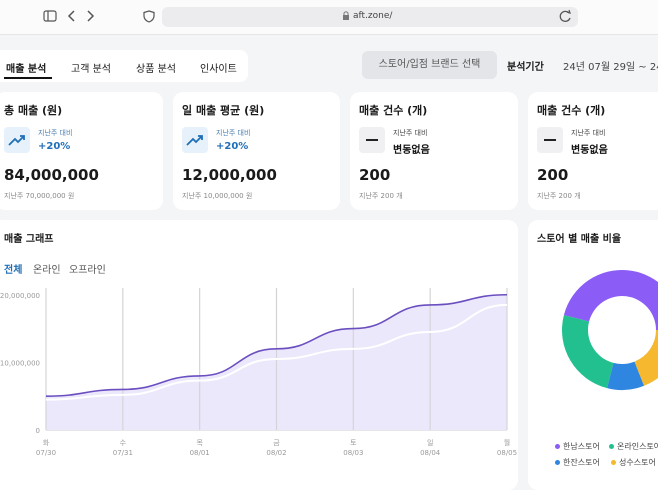 This screenshot has height=490, width=658. I want to click on x-tick-weekday: 목, so click(199, 443).